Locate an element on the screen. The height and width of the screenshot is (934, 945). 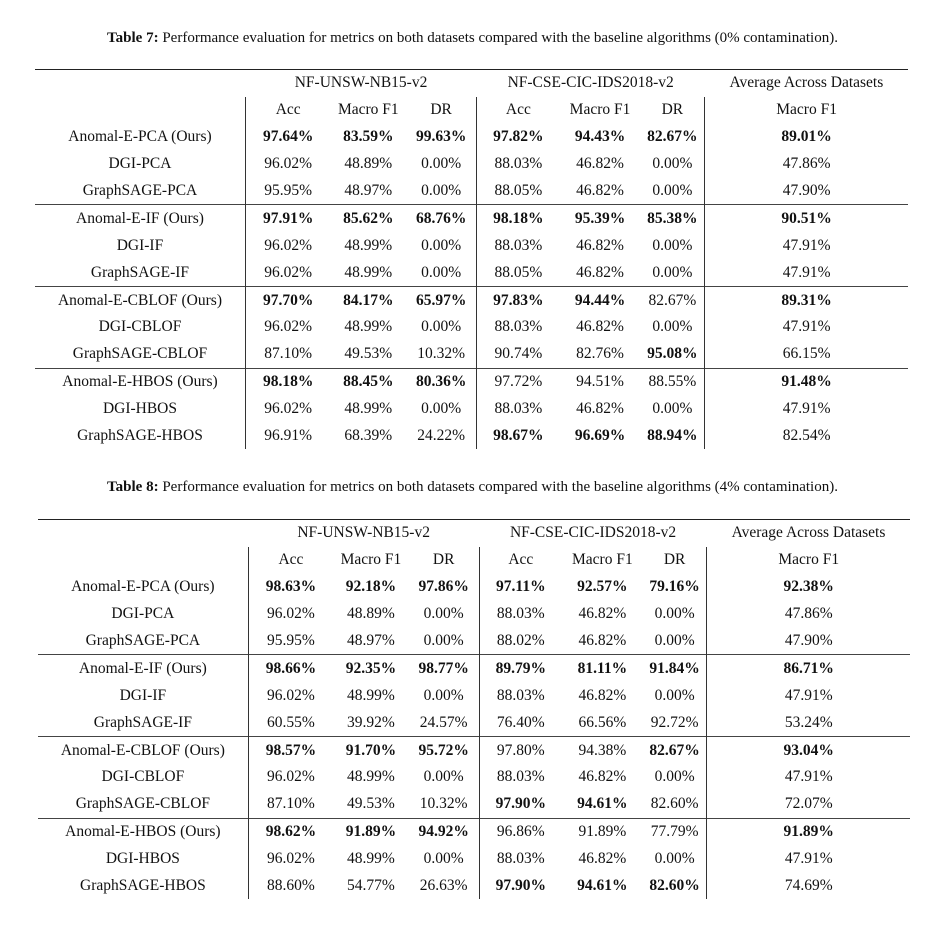
metric-cell: 24.57% is located at coordinates (443, 722).